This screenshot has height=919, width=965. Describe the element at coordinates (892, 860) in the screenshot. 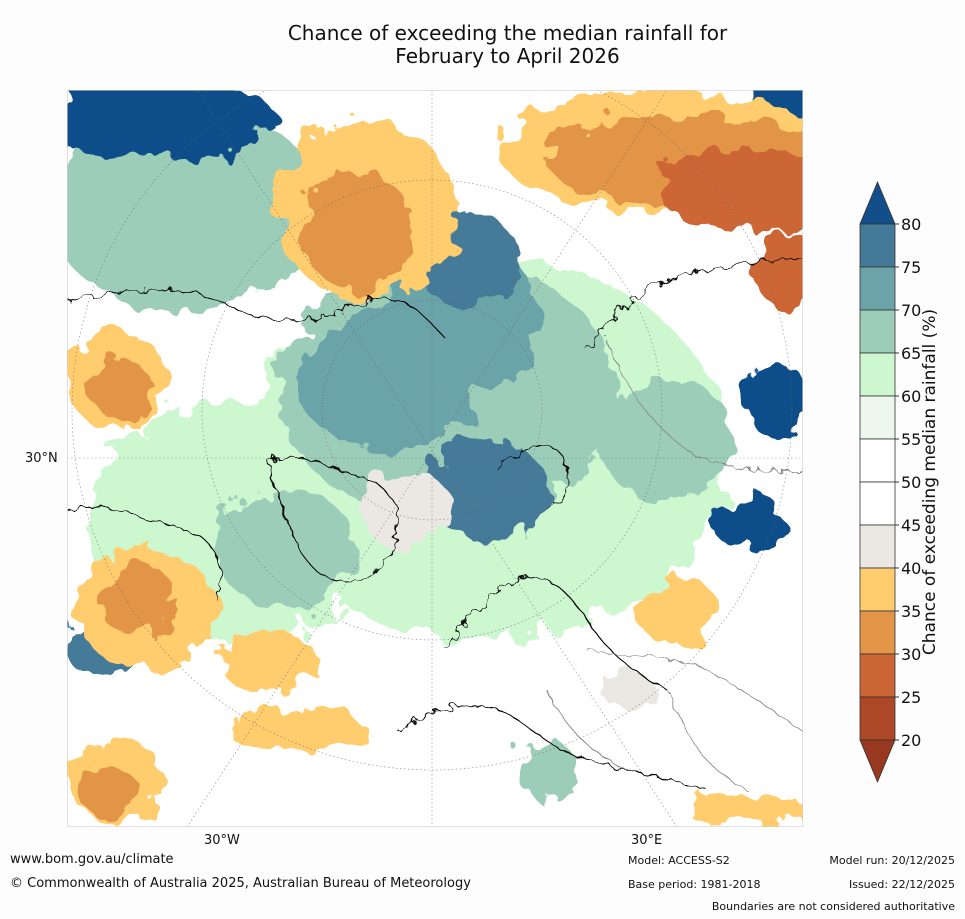

I see `footer-model-run: Model run: 20/12/2025` at that location.